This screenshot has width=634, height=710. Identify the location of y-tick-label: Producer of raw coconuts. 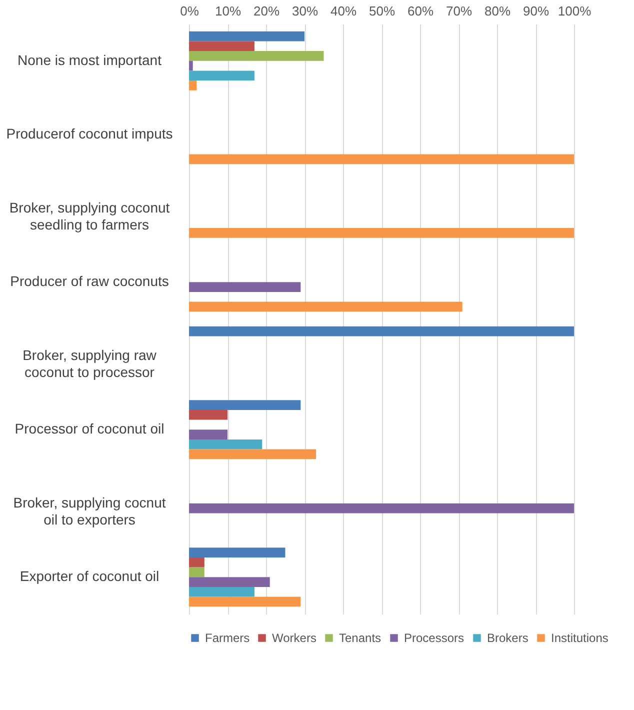
(89, 281).